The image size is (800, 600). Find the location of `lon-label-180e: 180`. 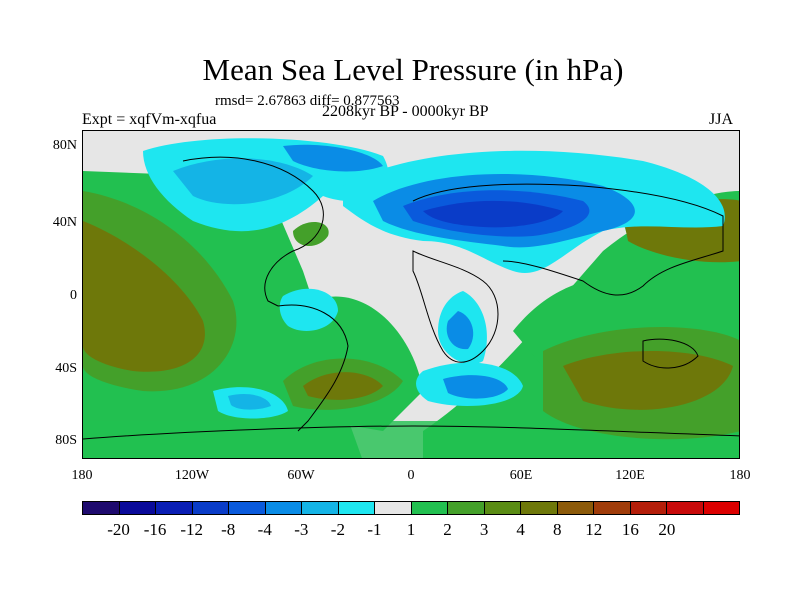

lon-label-180e: 180 is located at coordinates (740, 475).